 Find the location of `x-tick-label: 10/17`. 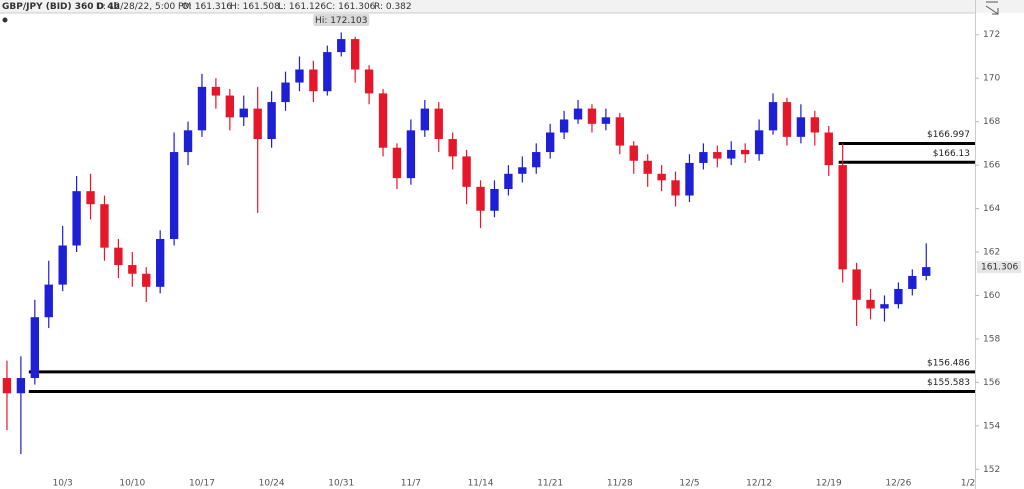

x-tick-label: 10/17 is located at coordinates (202, 484).